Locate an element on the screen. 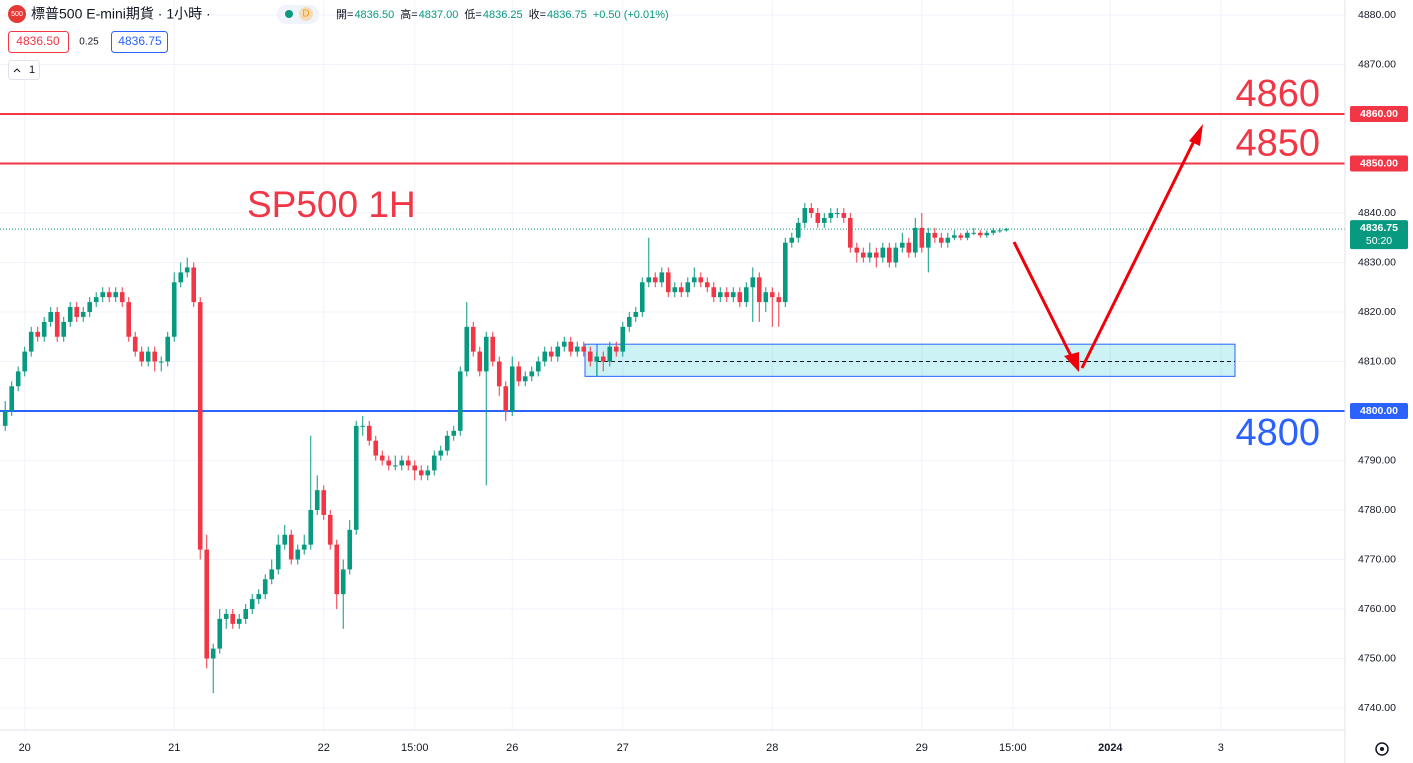 Image resolution: width=1413 pixels, height=763 pixels. badge-text: D is located at coordinates (305, 14).